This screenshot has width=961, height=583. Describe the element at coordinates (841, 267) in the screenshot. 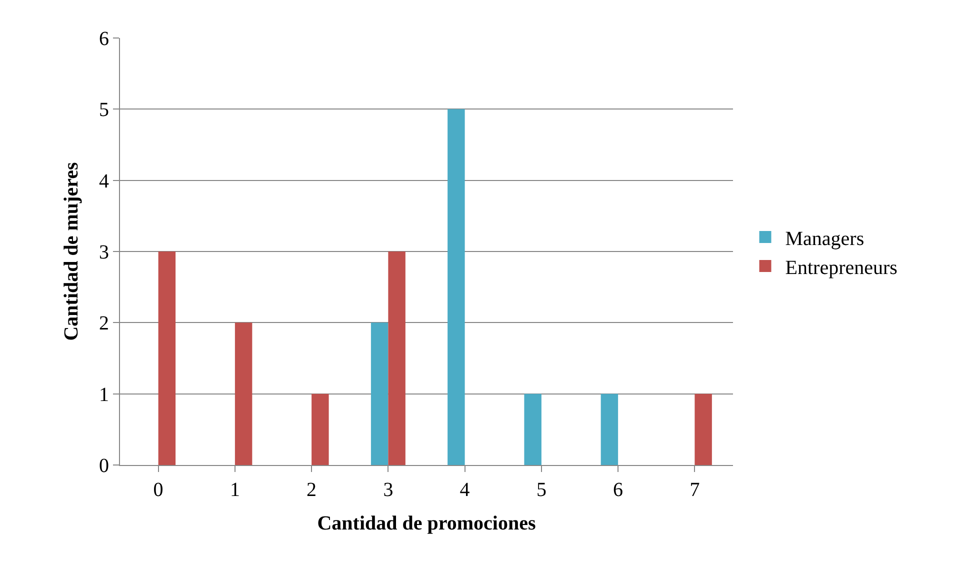

I see `legend-label: Entrepreneurs` at that location.